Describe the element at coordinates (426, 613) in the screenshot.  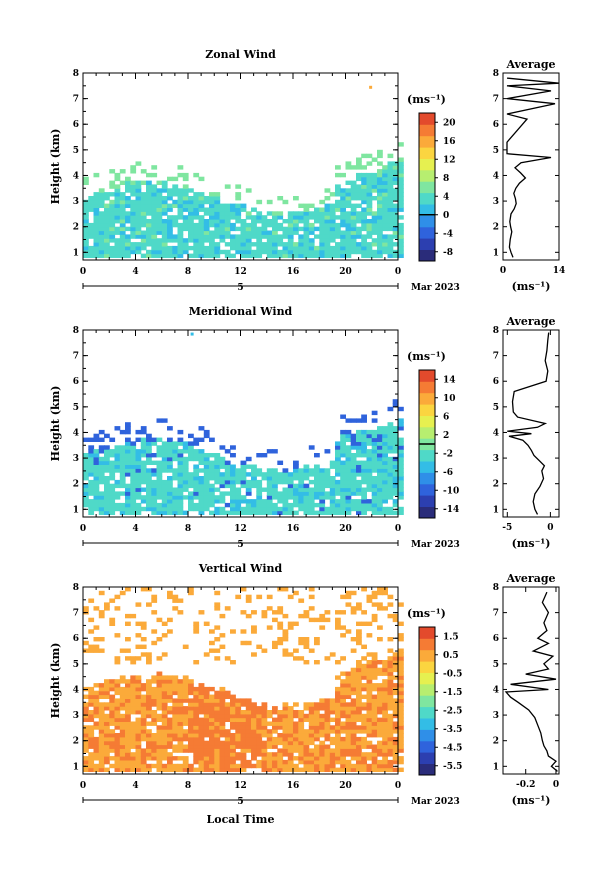
I see `colorbar-unit: (ms⁻¹)` at that location.